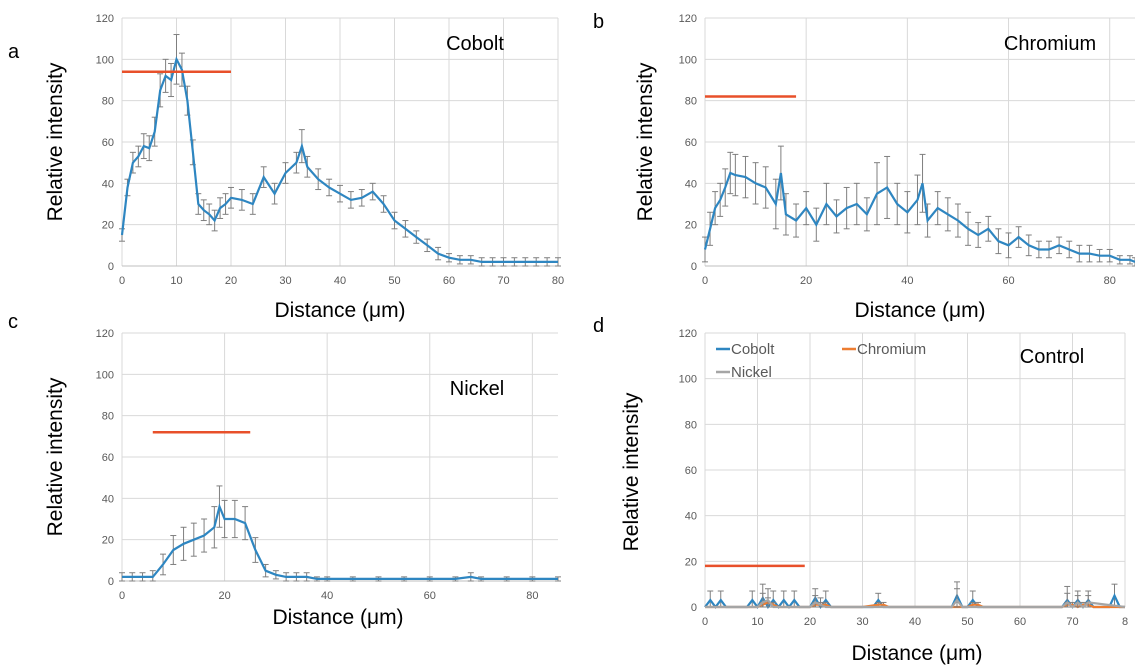  I want to click on panel-title: Chromium, so click(1050, 44).